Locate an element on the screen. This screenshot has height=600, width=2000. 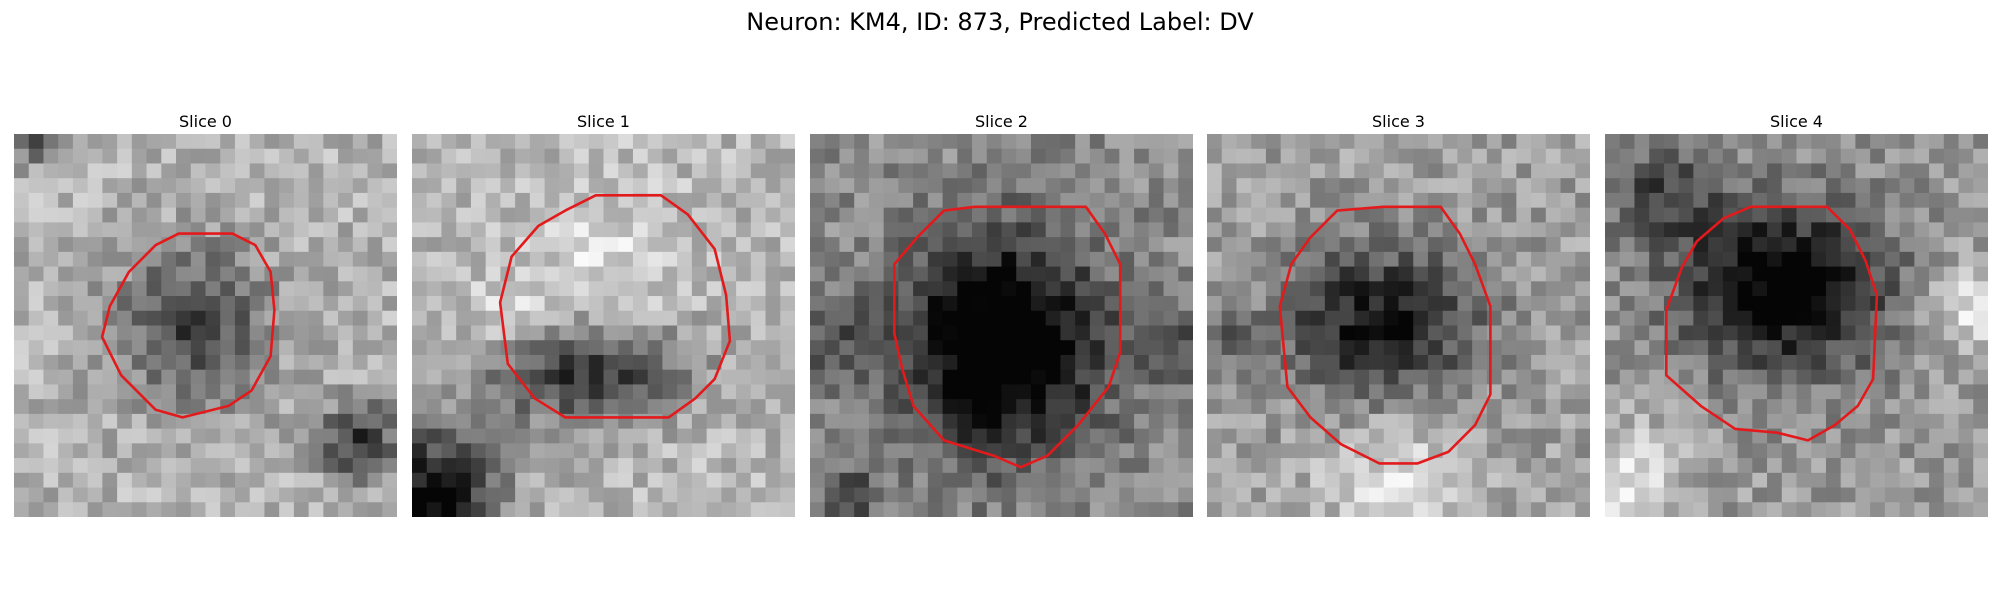
slice-panel-1: Slice 1 is located at coordinates (603, 313).